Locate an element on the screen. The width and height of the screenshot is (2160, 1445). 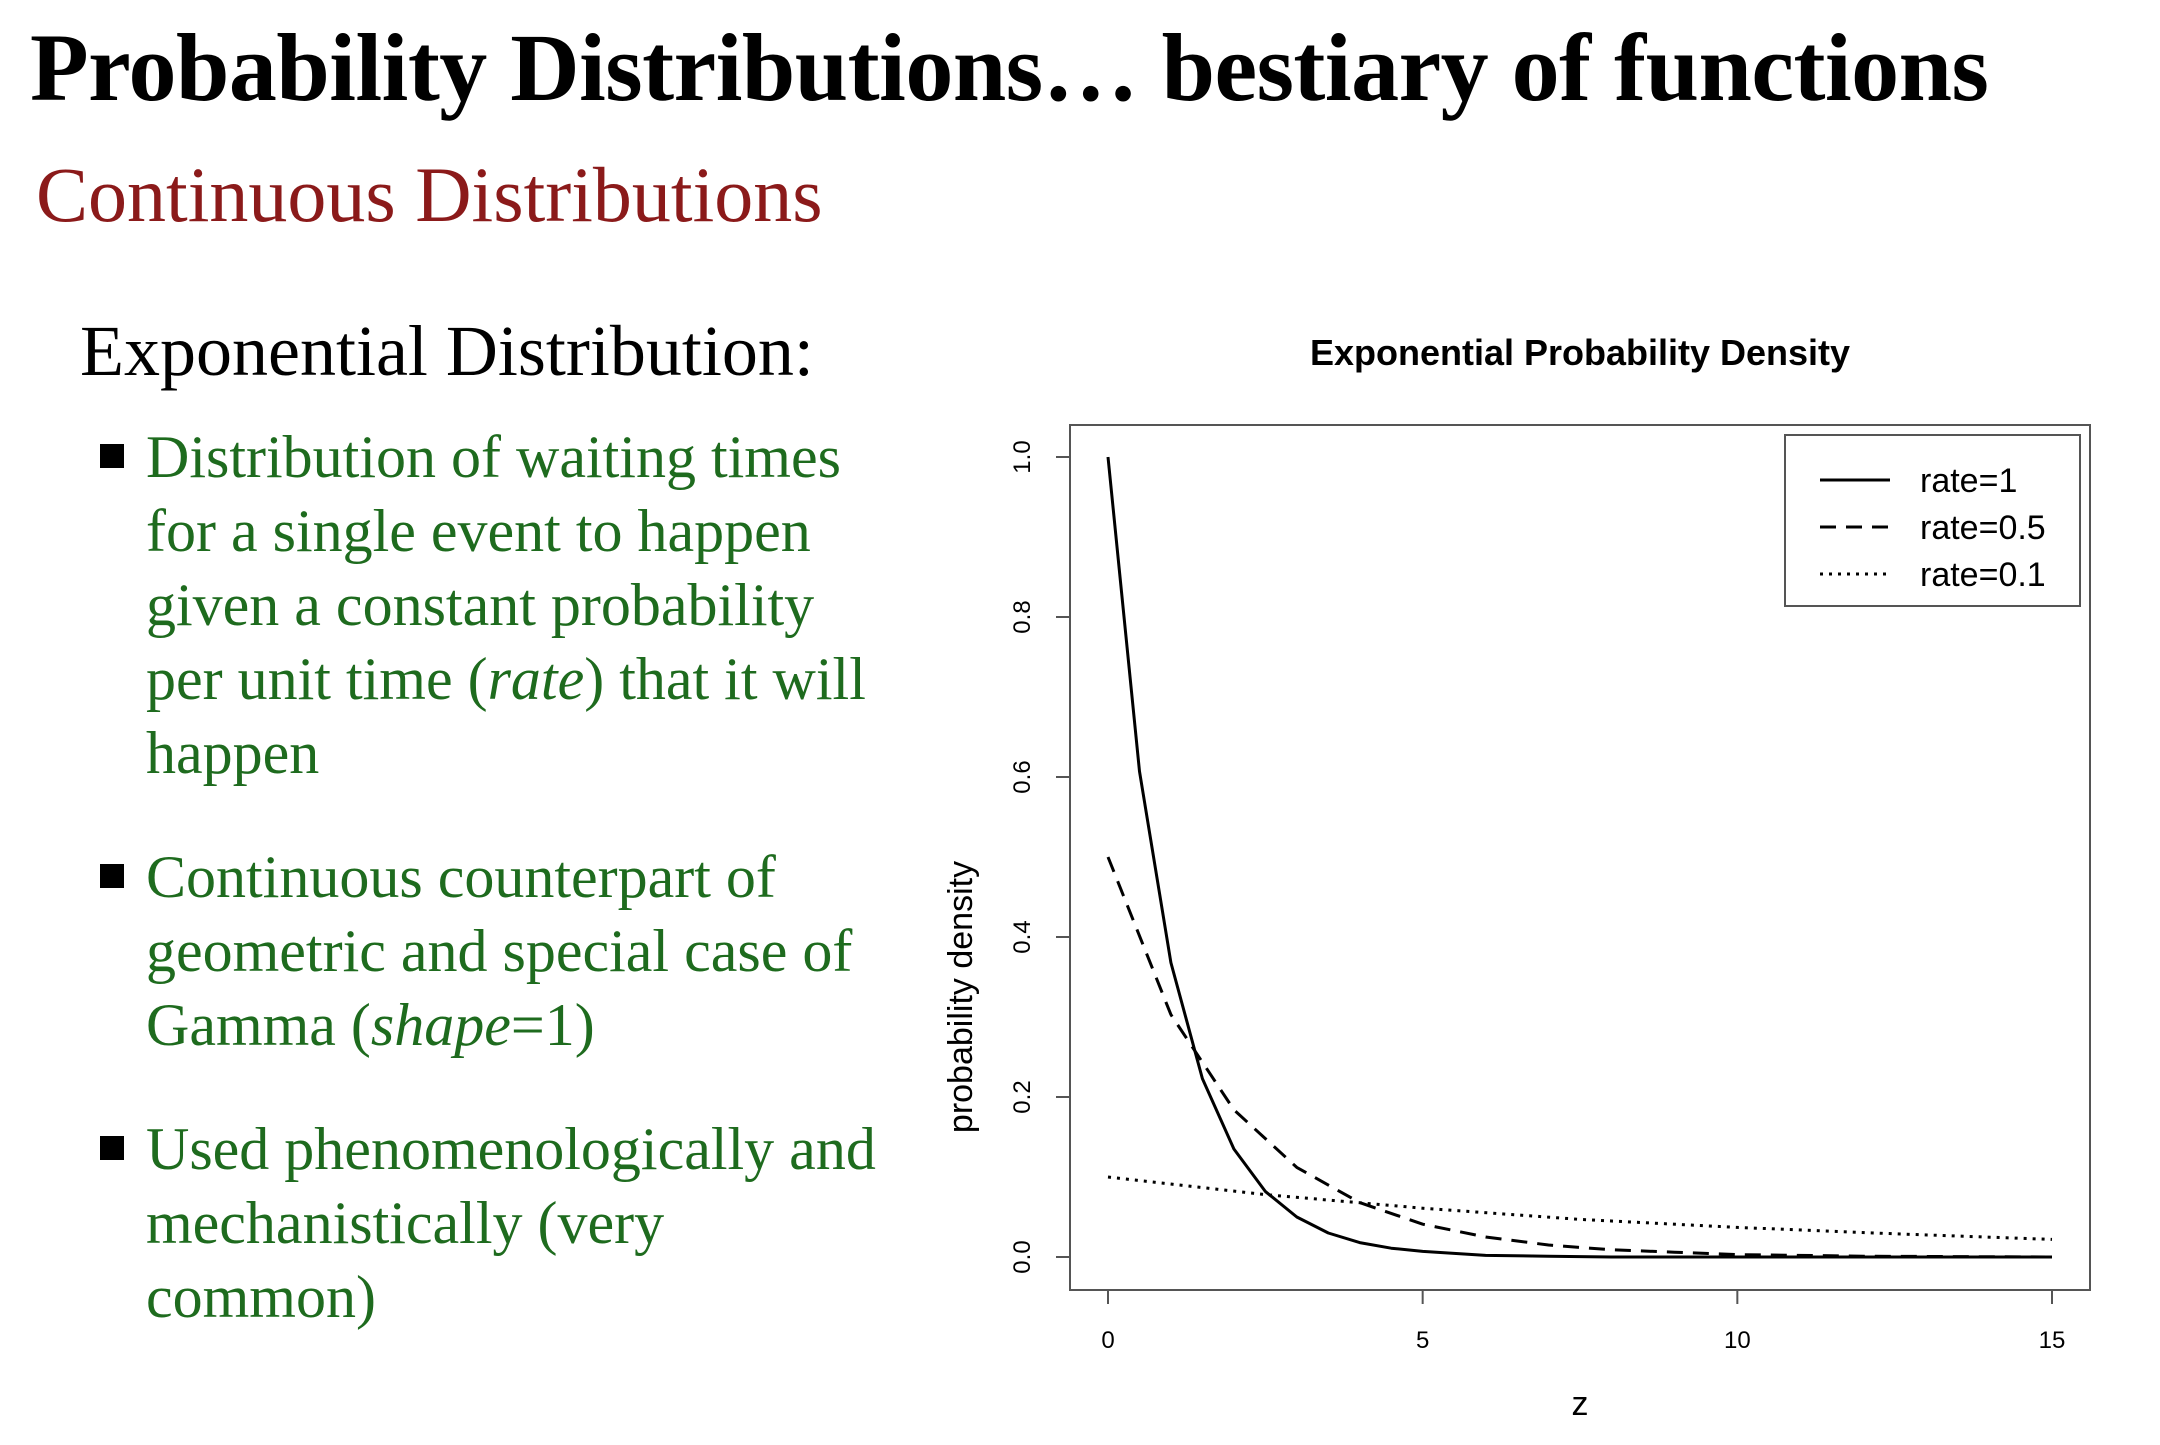
x-tick-label: 0 is located at coordinates (1107, 1340).